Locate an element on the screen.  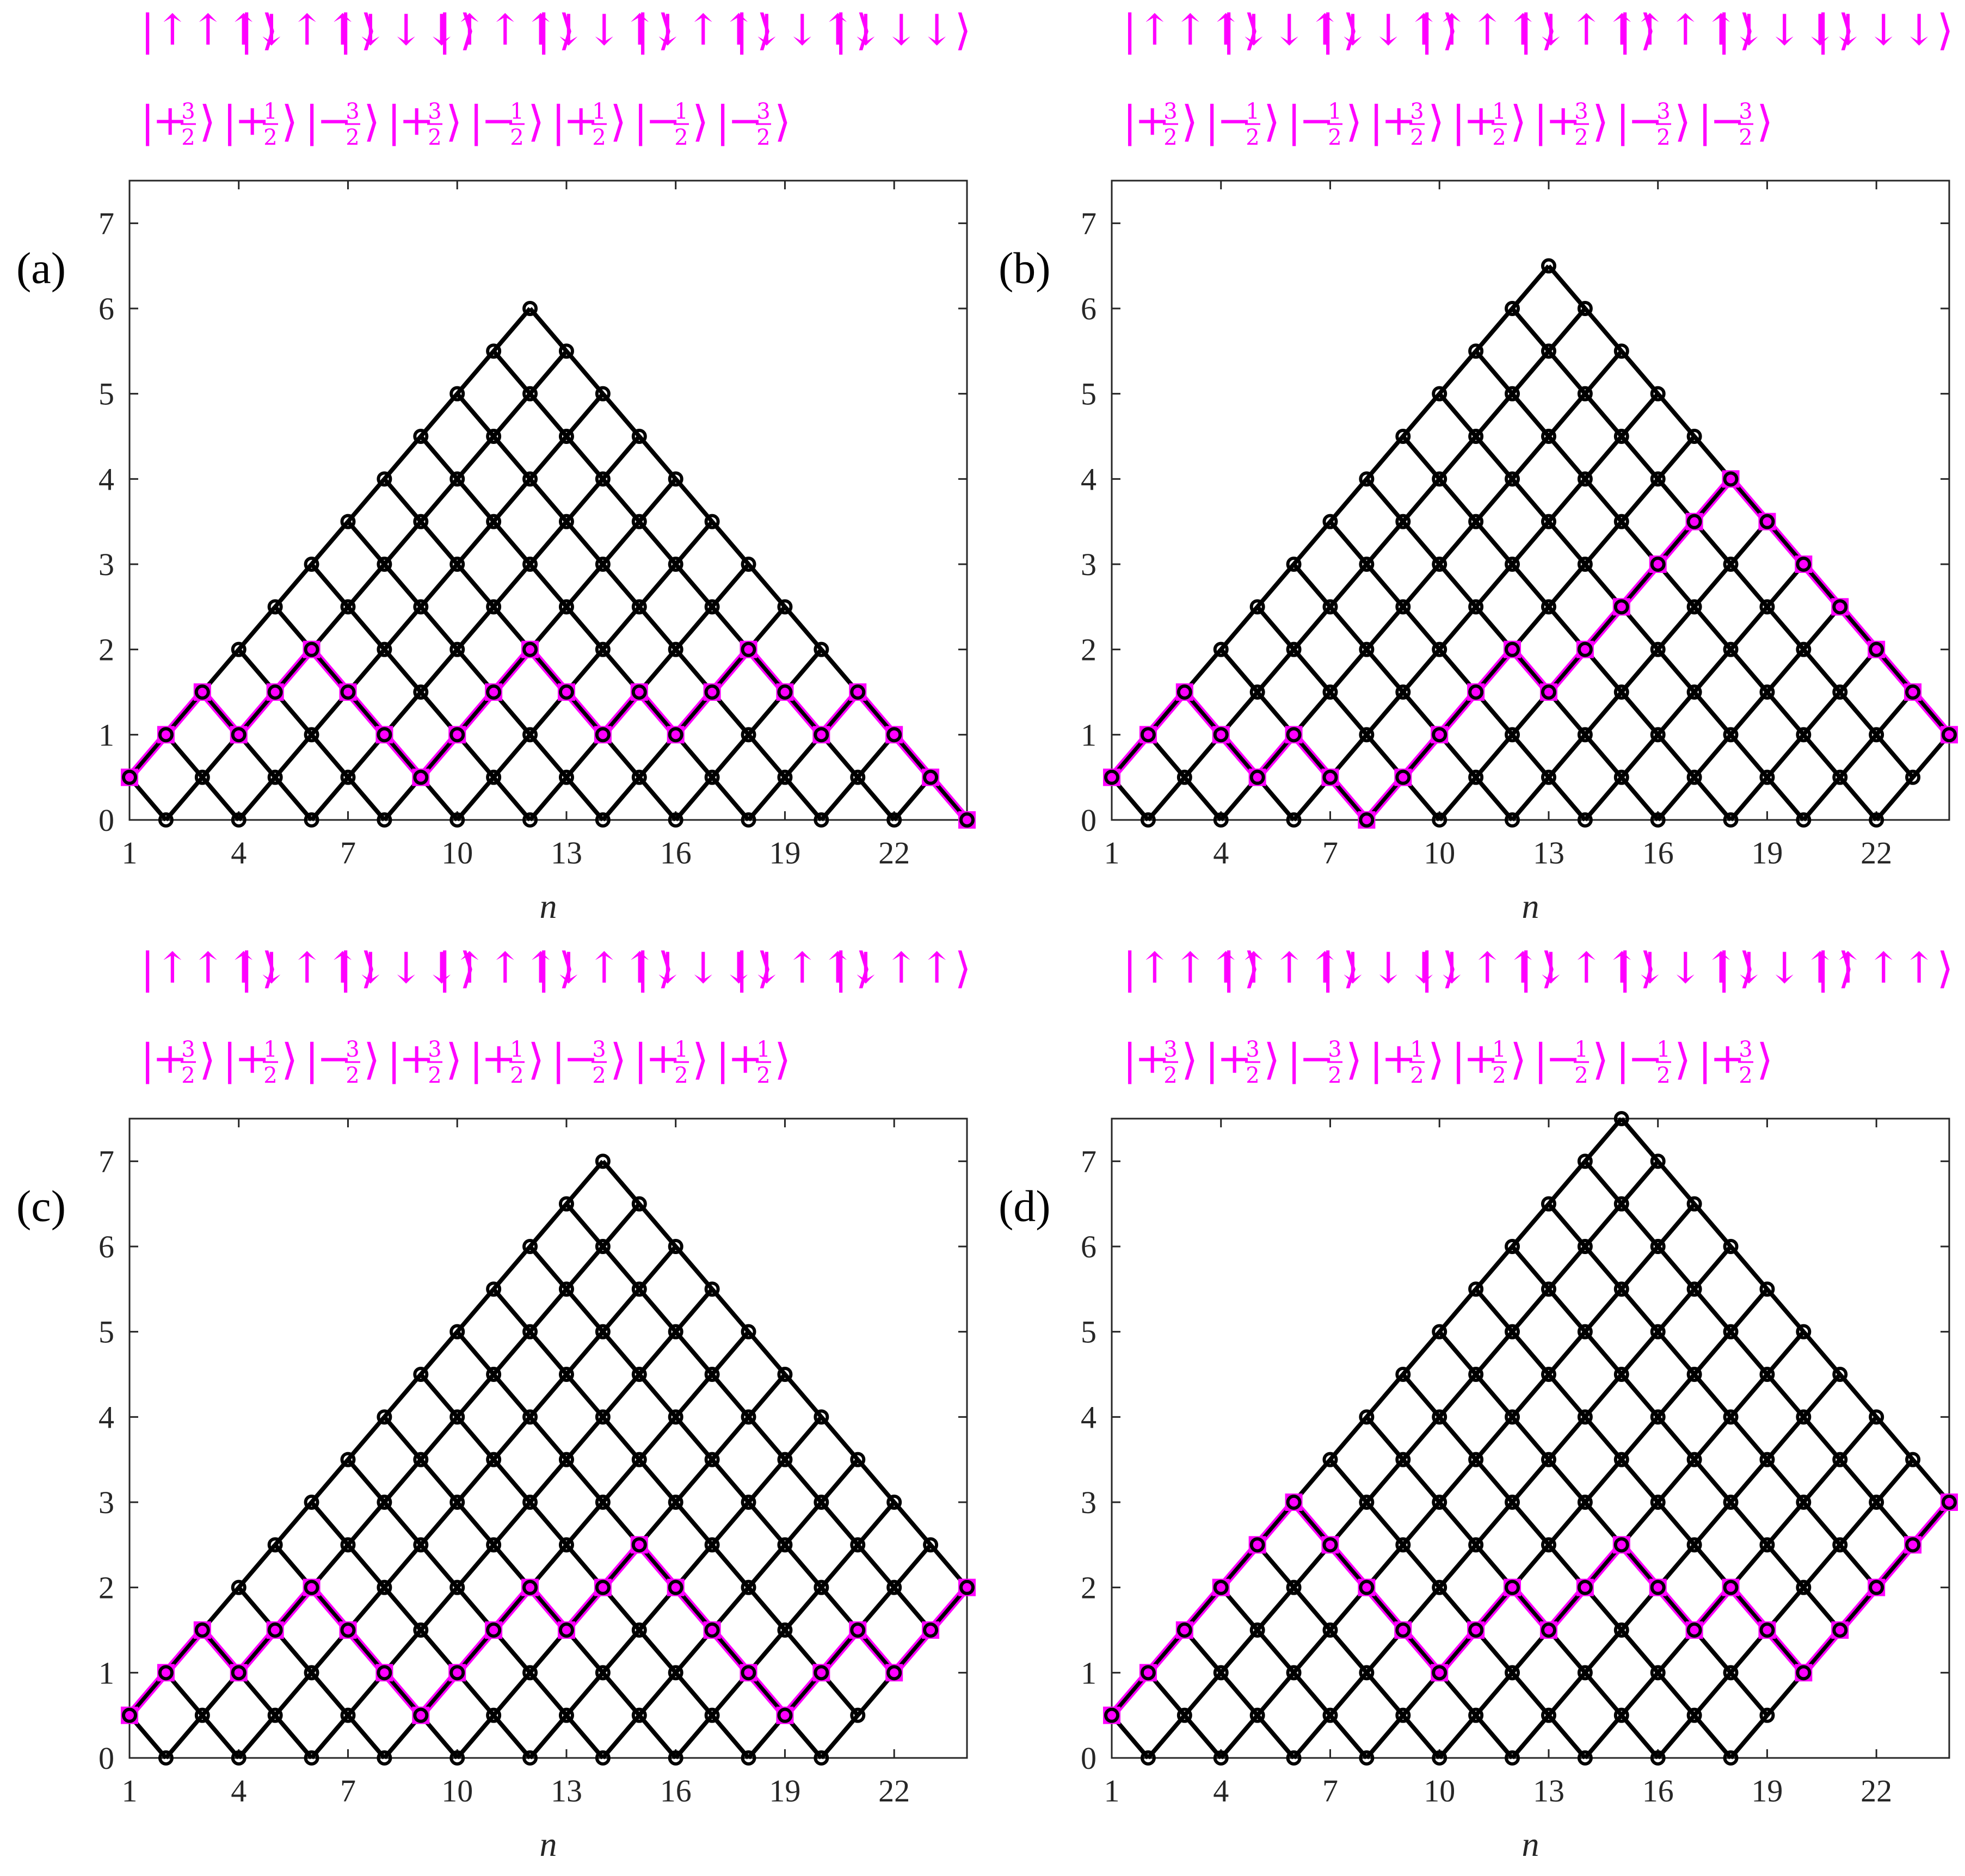
svg-text: 3 is located at coordinates (1746, 1049).